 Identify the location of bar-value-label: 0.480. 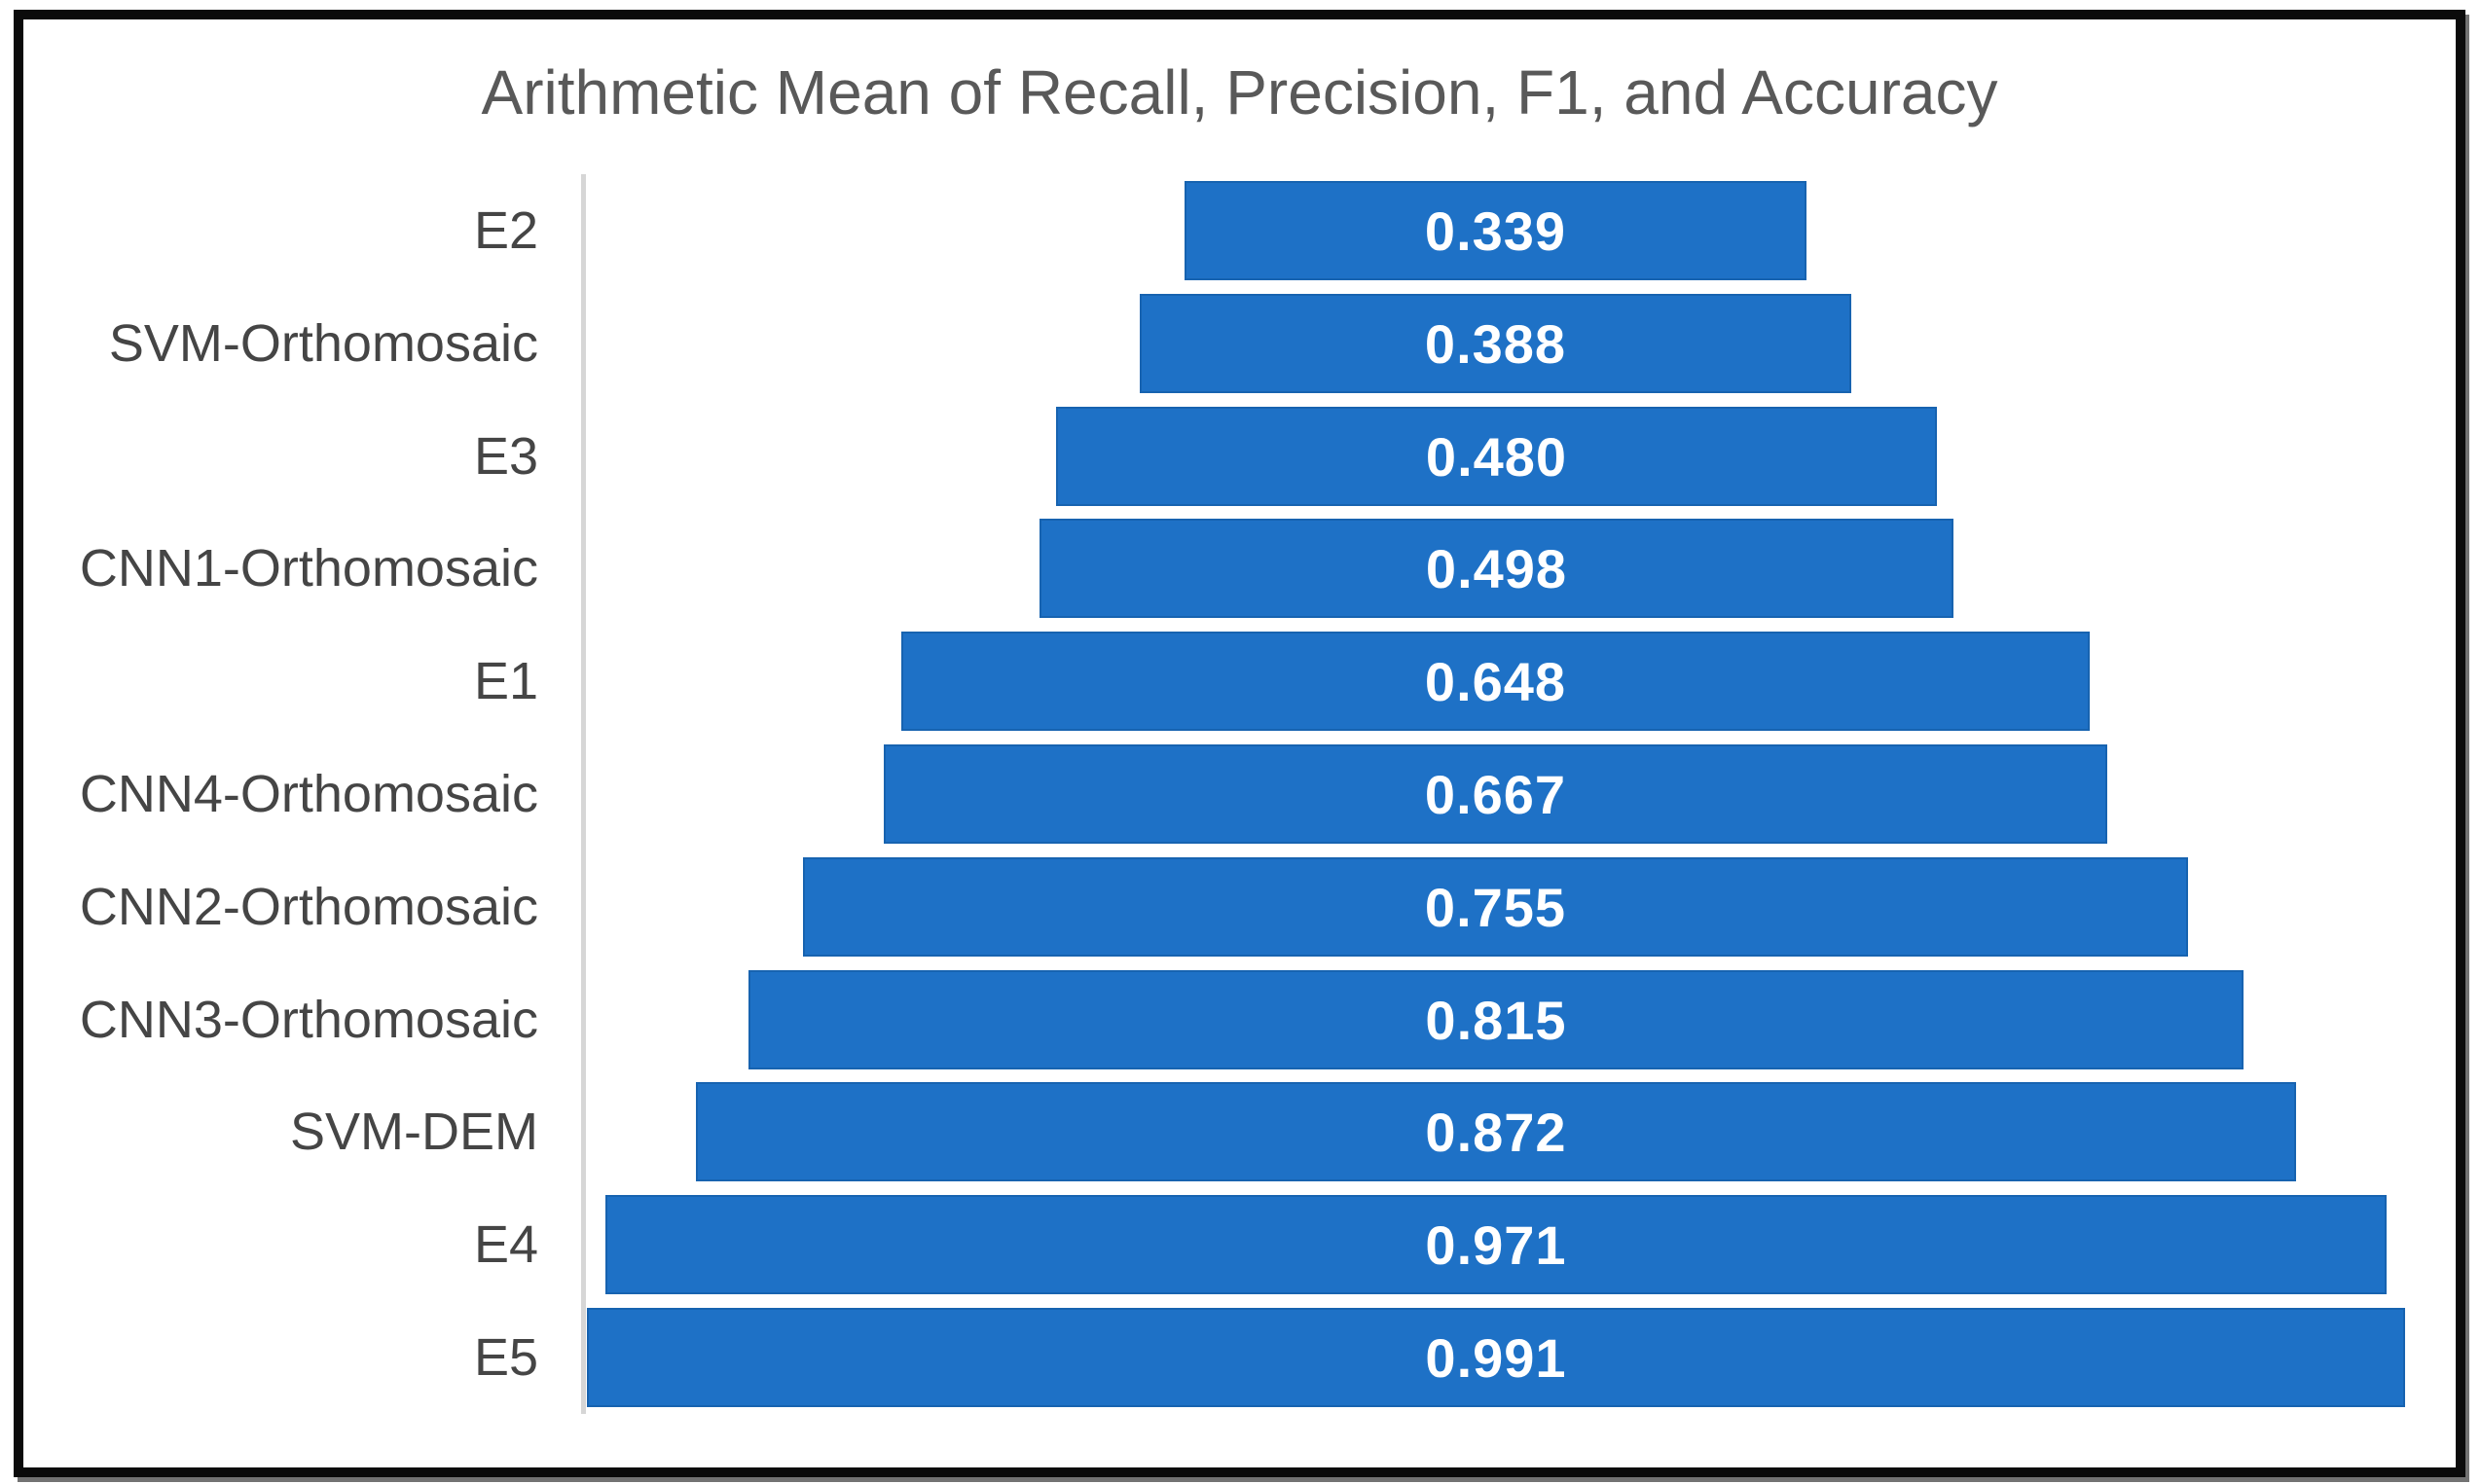
(1496, 457).